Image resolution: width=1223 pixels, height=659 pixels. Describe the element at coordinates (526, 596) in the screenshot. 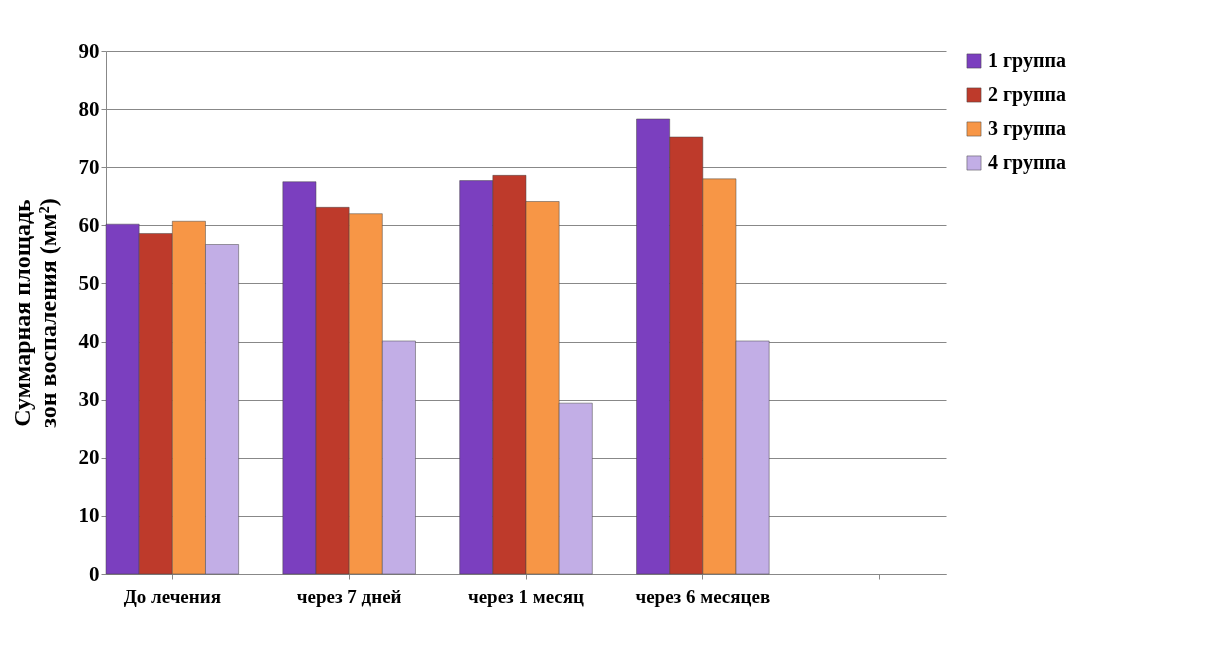

I see `x-tick-label: через 1 месяц` at that location.